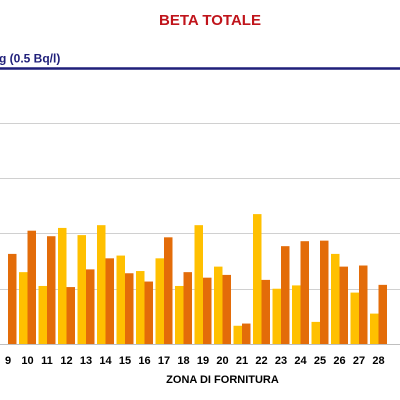  What do you see at coordinates (66, 361) in the screenshot?
I see `x-tick-label: 12` at bounding box center [66, 361].